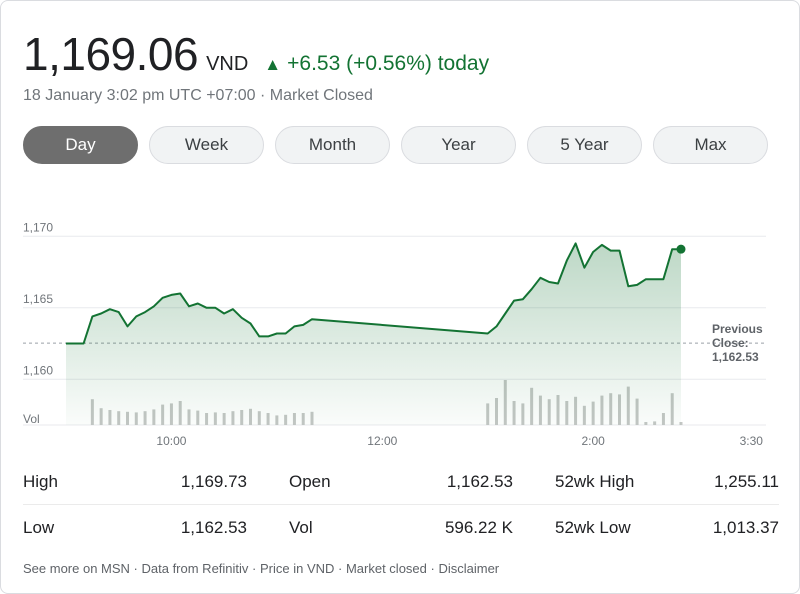 This screenshot has width=800, height=594. I want to click on x-tick-label: 12:00, so click(382, 441).